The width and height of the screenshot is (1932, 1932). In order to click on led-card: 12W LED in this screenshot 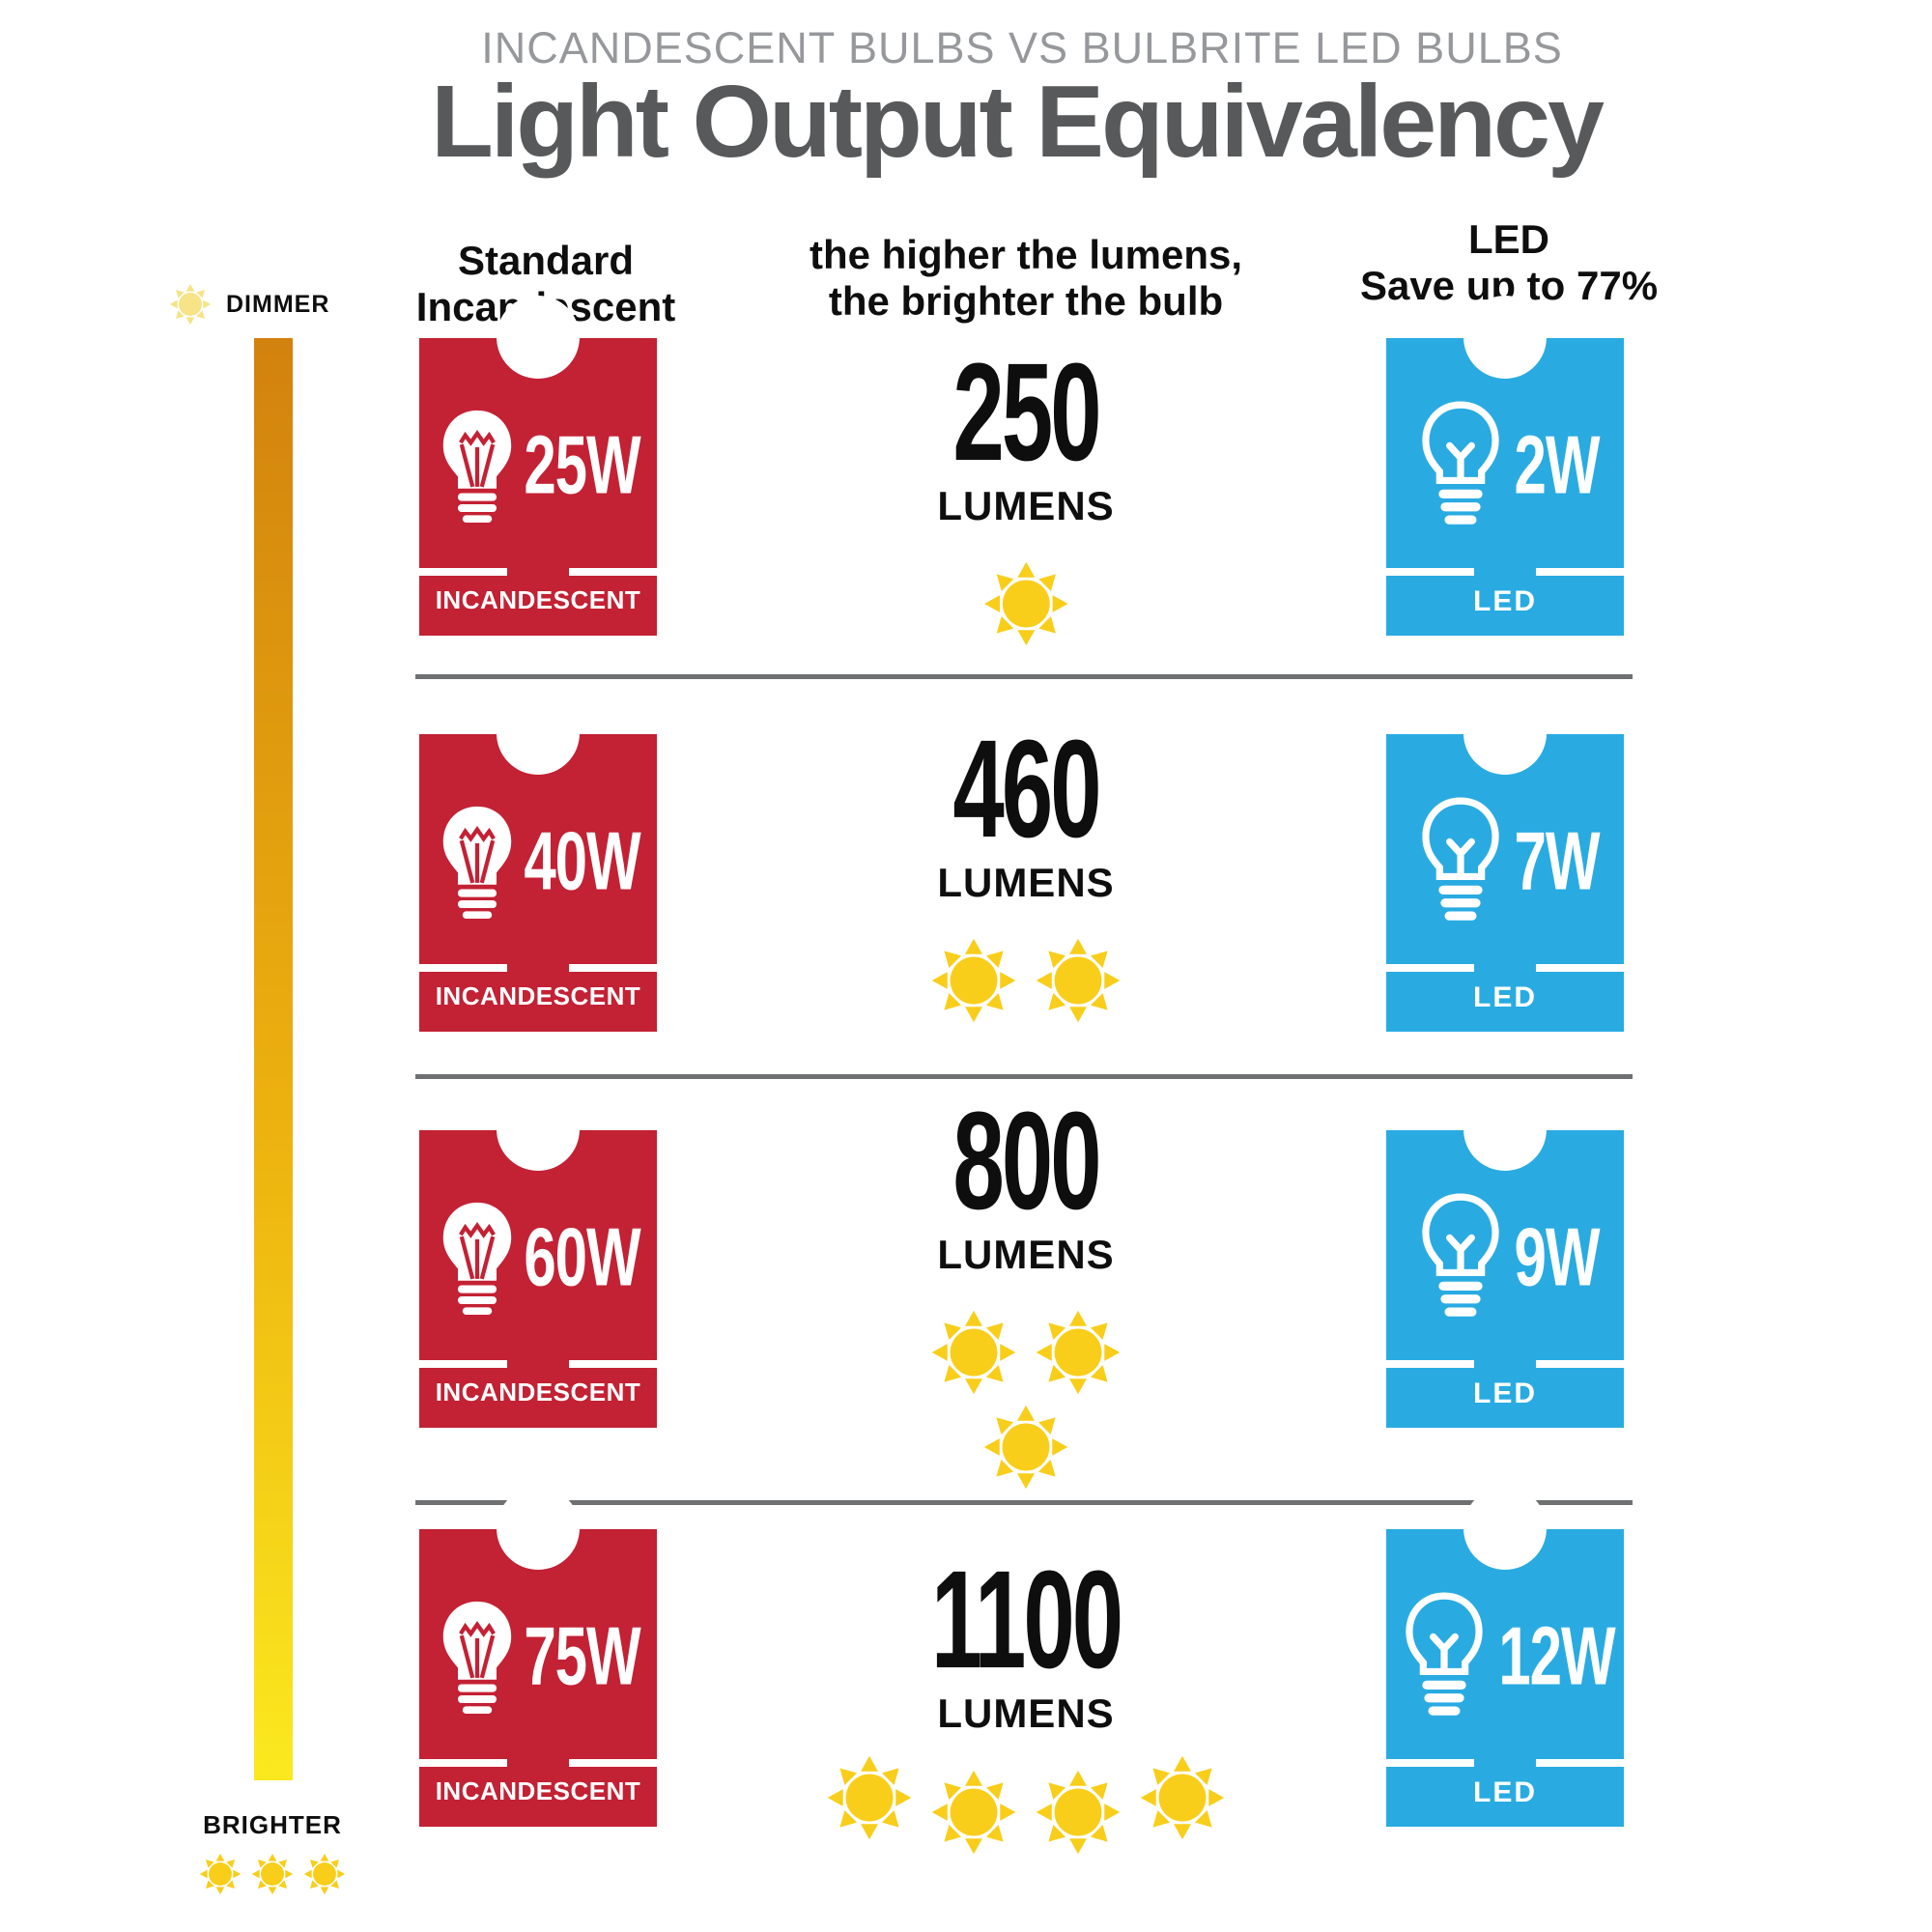, I will do `click(1505, 1657)`.